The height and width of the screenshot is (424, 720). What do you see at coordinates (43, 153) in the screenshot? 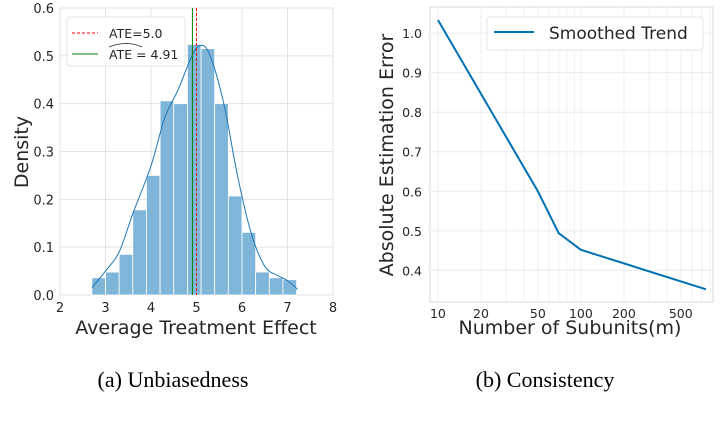
I see `y-tick-label: 0.3` at bounding box center [43, 153].